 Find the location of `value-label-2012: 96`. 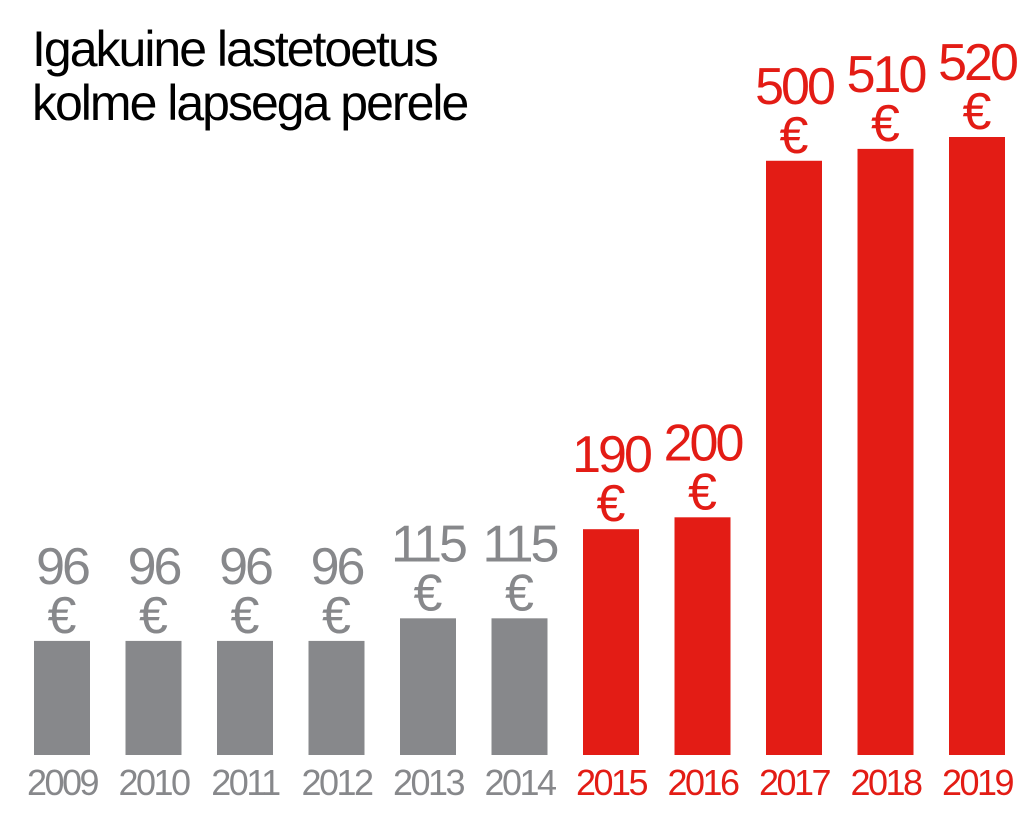

value-label-2012: 96 is located at coordinates (337, 567).